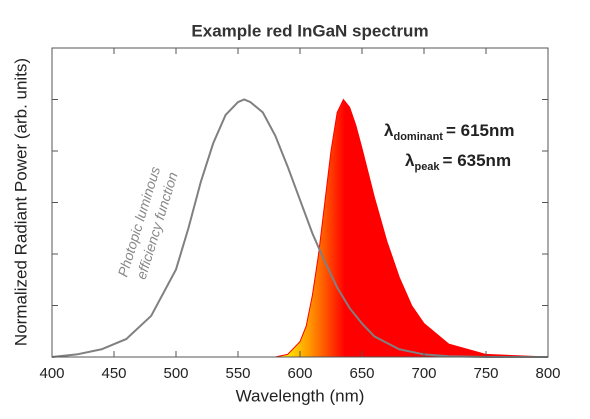 This screenshot has height=419, width=590. Describe the element at coordinates (237, 373) in the screenshot. I see `x-tick-label: 550` at that location.